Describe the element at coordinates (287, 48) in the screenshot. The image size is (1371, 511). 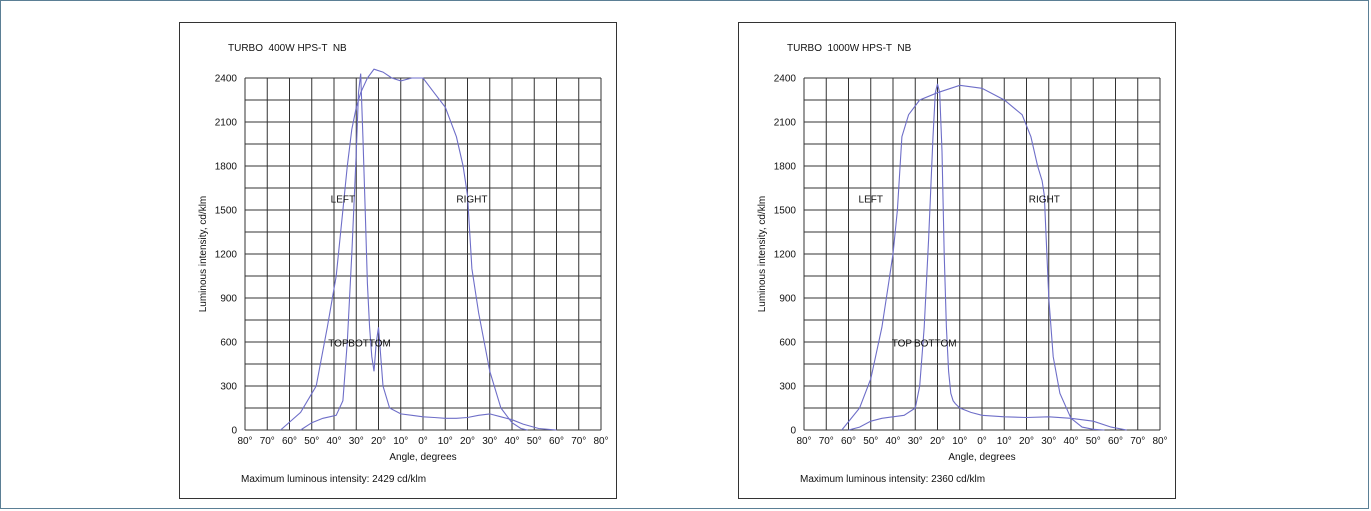
I see `chart-title: TURBO 400W HPS-T NB` at that location.